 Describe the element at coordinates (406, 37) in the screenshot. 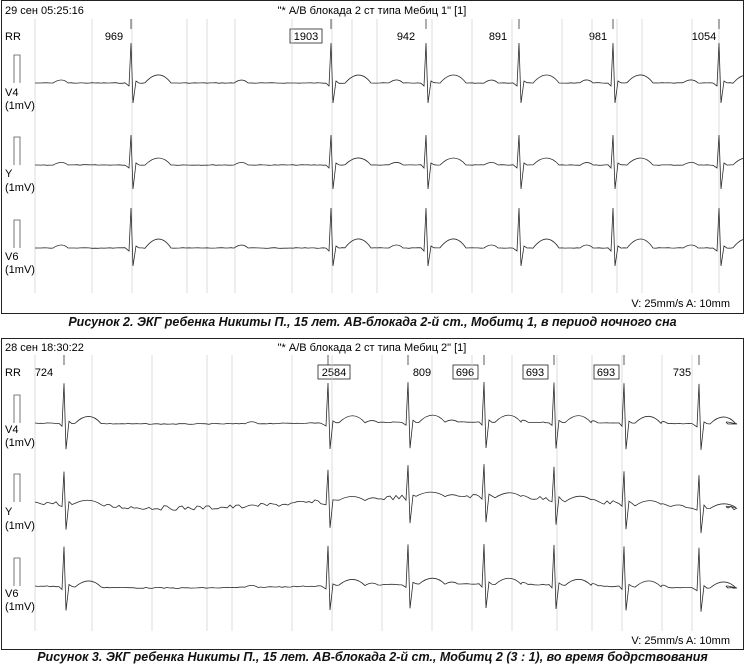

I see `rr-value: 942` at that location.